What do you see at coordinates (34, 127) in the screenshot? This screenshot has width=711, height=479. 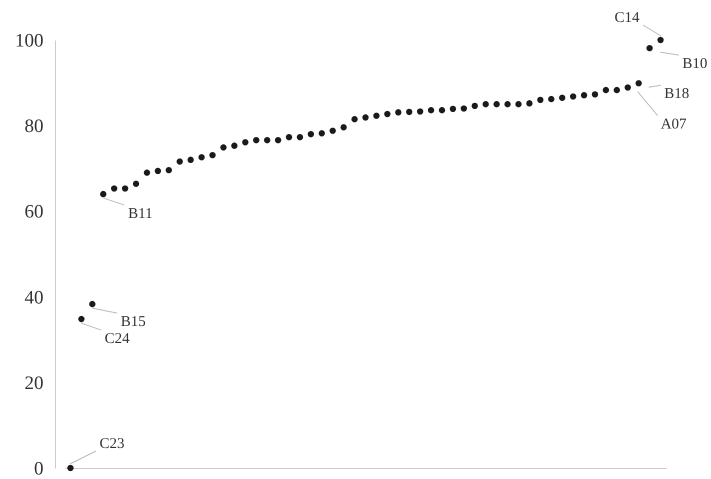 I see `y-tick-label: 80` at bounding box center [34, 127].